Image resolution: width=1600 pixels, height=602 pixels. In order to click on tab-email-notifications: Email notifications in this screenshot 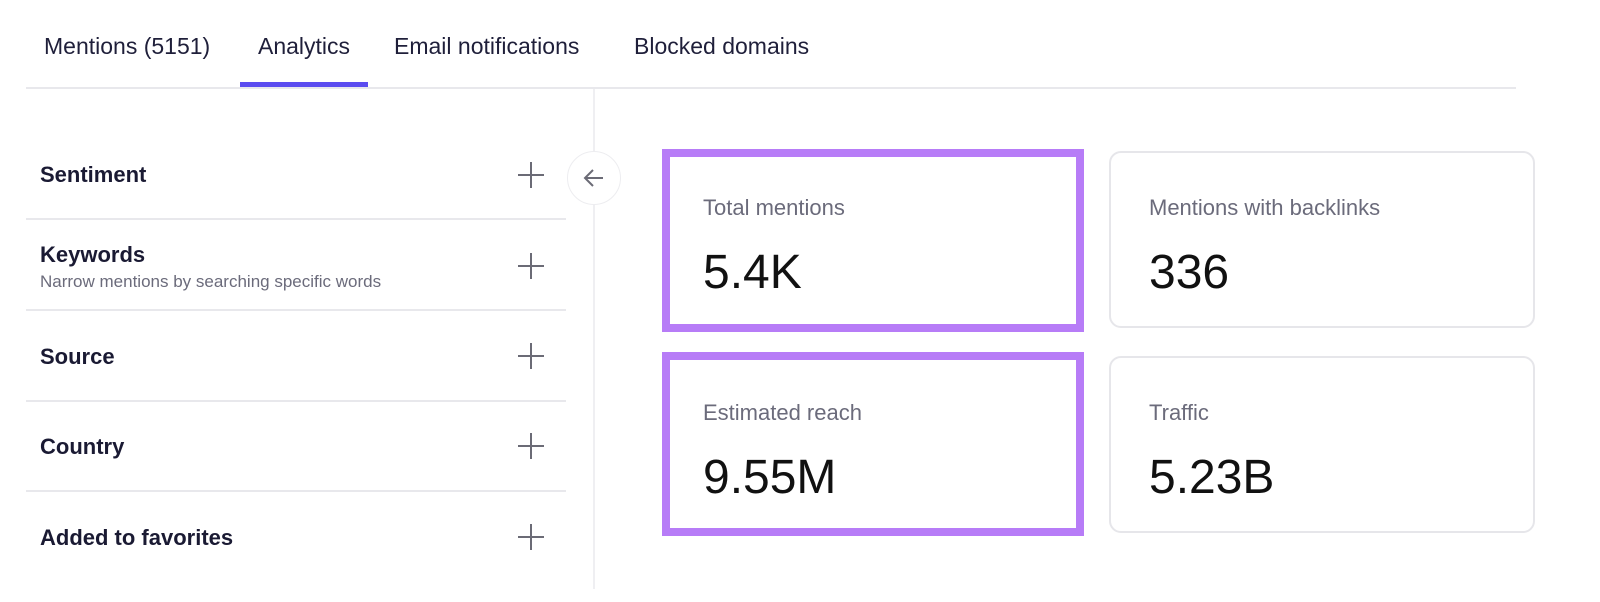, I will do `click(487, 46)`.